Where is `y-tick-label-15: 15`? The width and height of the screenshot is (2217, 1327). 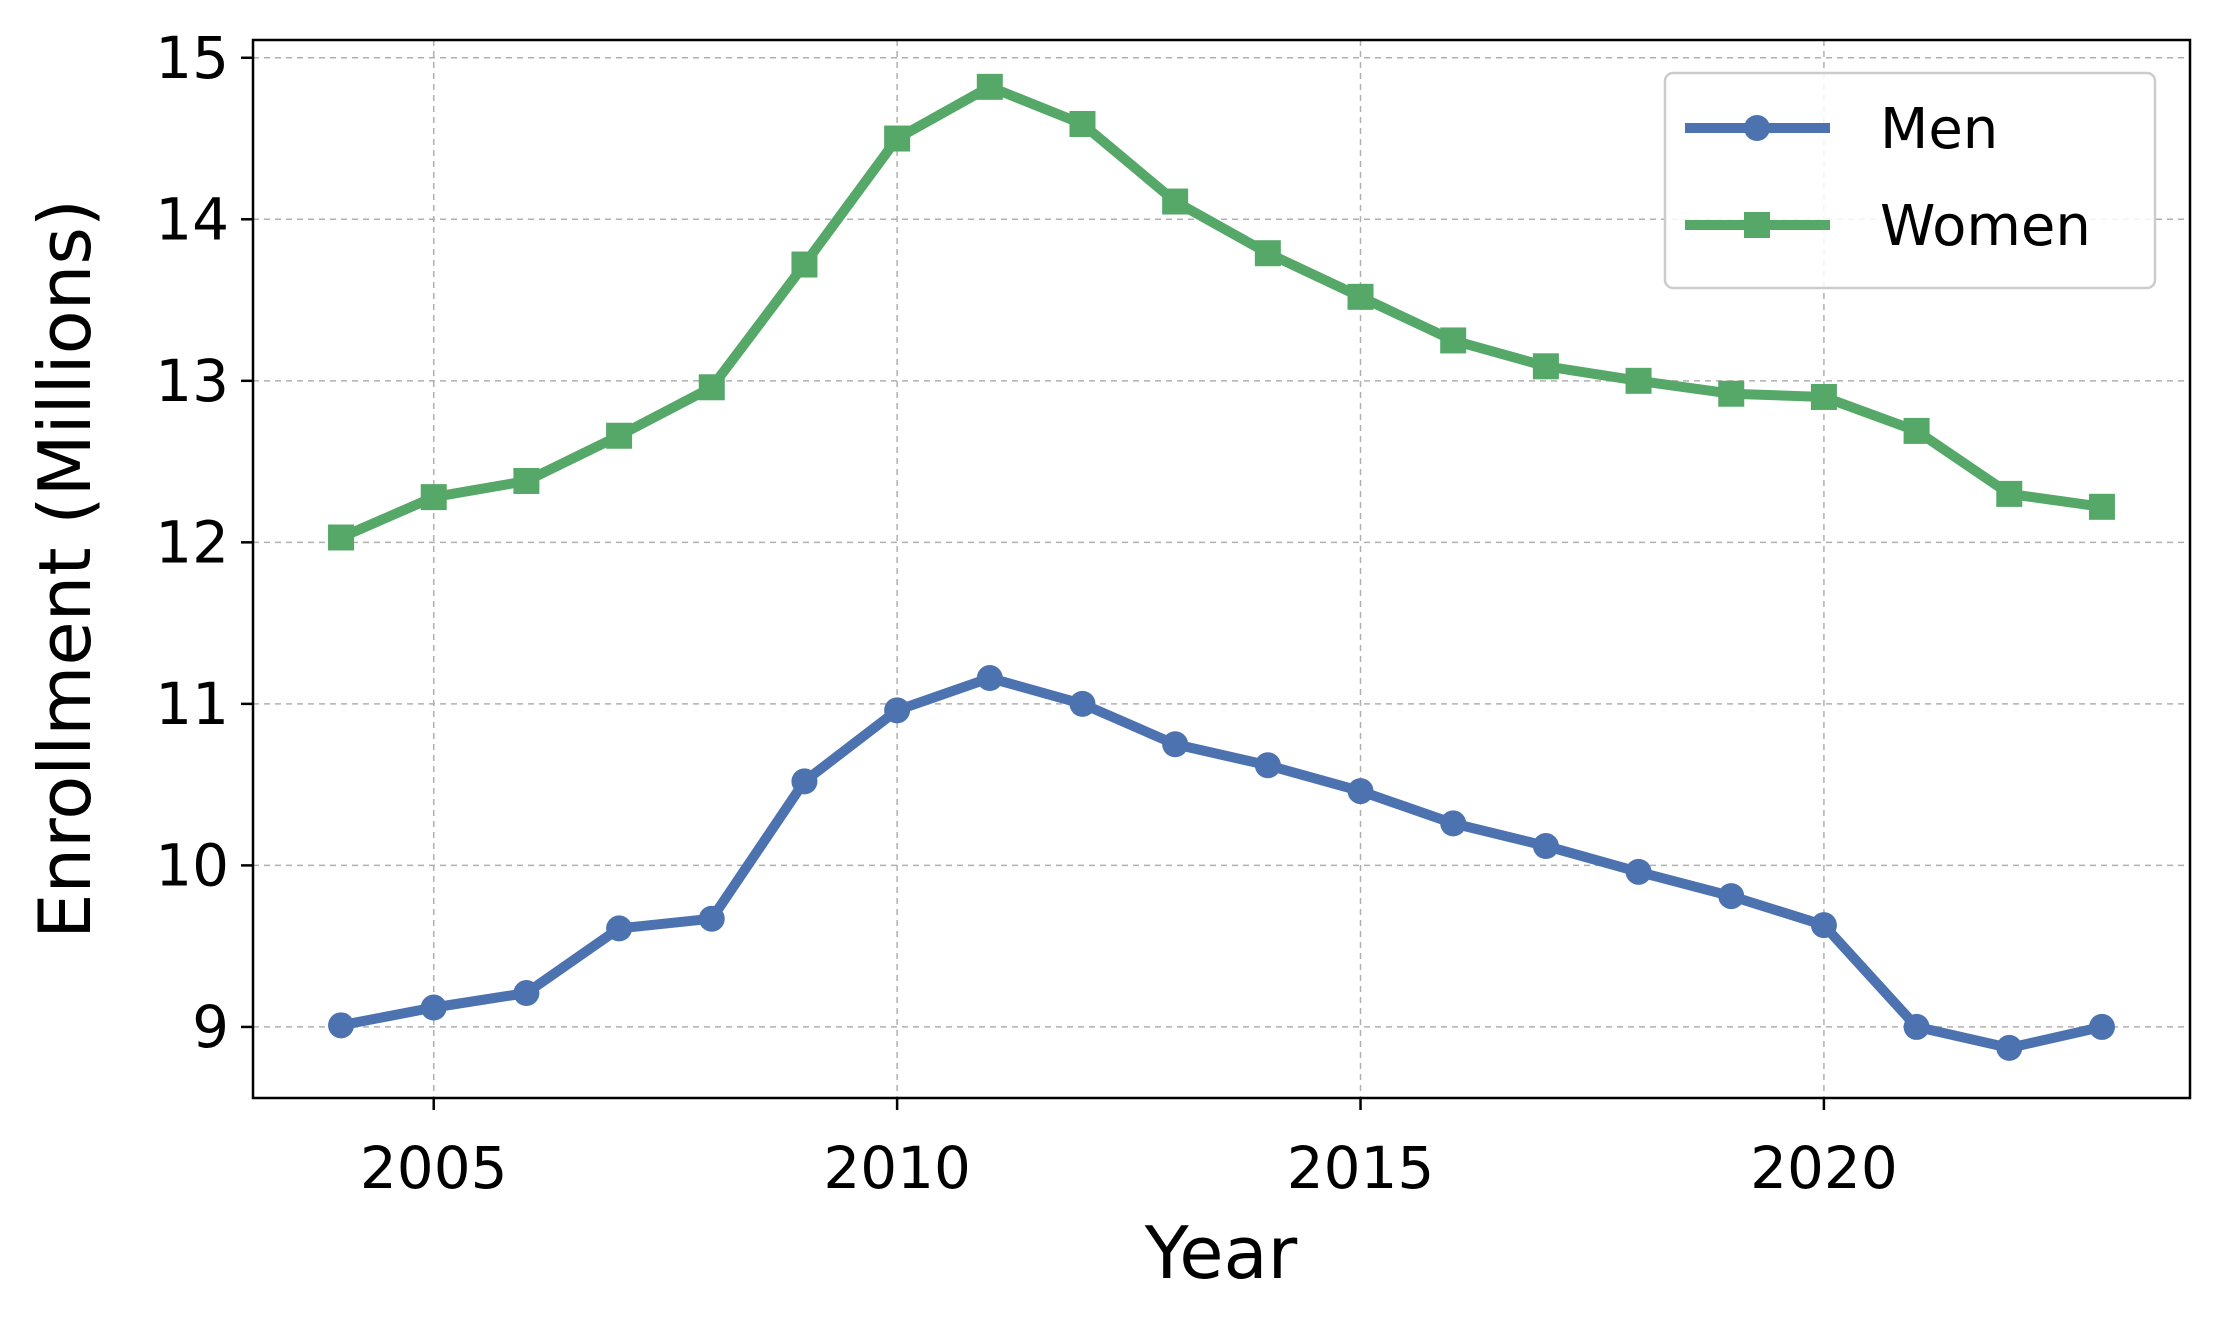
y-tick-label-15: 15 is located at coordinates (192, 58).